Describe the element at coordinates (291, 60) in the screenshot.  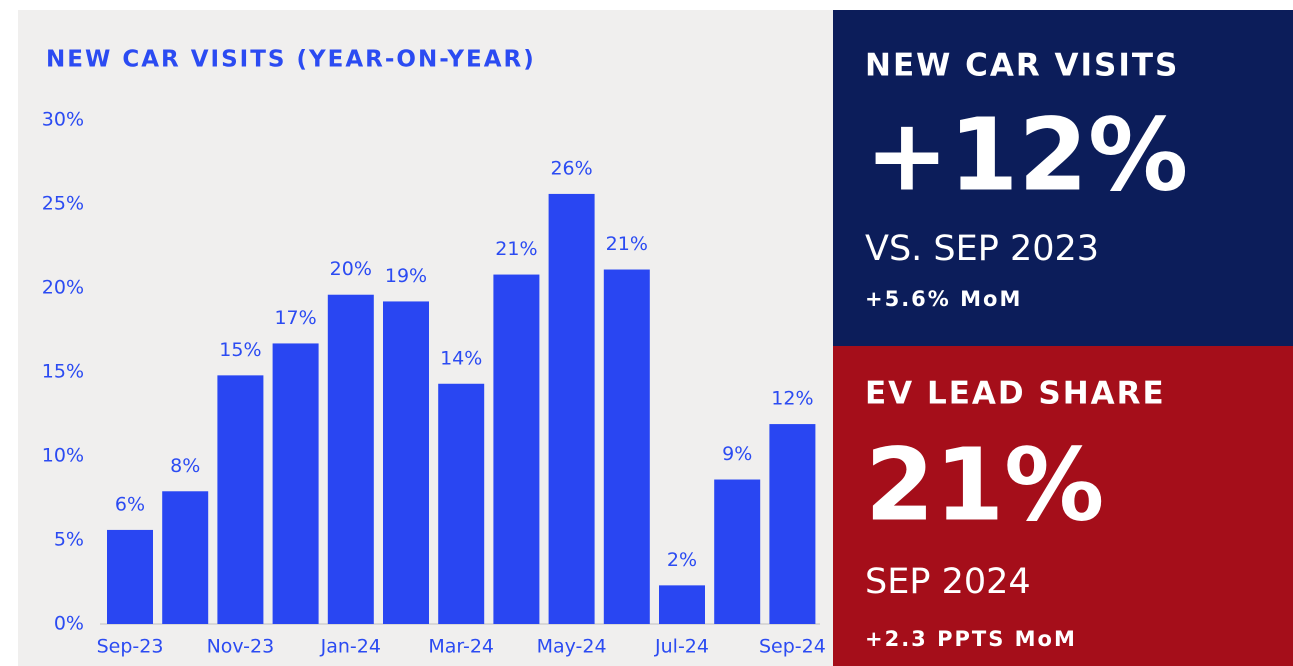
I see `chart-title: NEW CAR VISITS (YEAR-ON-YEAR)` at that location.